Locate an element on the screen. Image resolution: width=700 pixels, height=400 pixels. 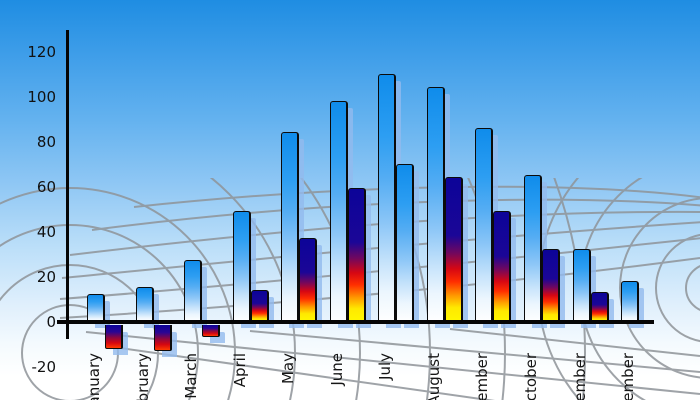
x-axis-label-june: June is located at coordinates (336, 369).